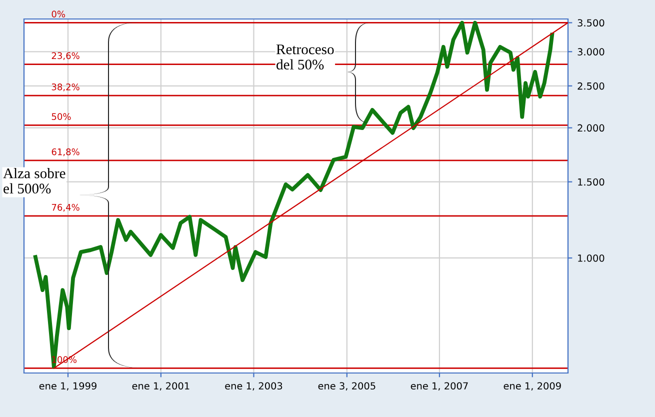 This screenshot has height=417, width=655. Describe the element at coordinates (591, 23) in the screenshot. I see `y-tick-label: 3.500` at that location.